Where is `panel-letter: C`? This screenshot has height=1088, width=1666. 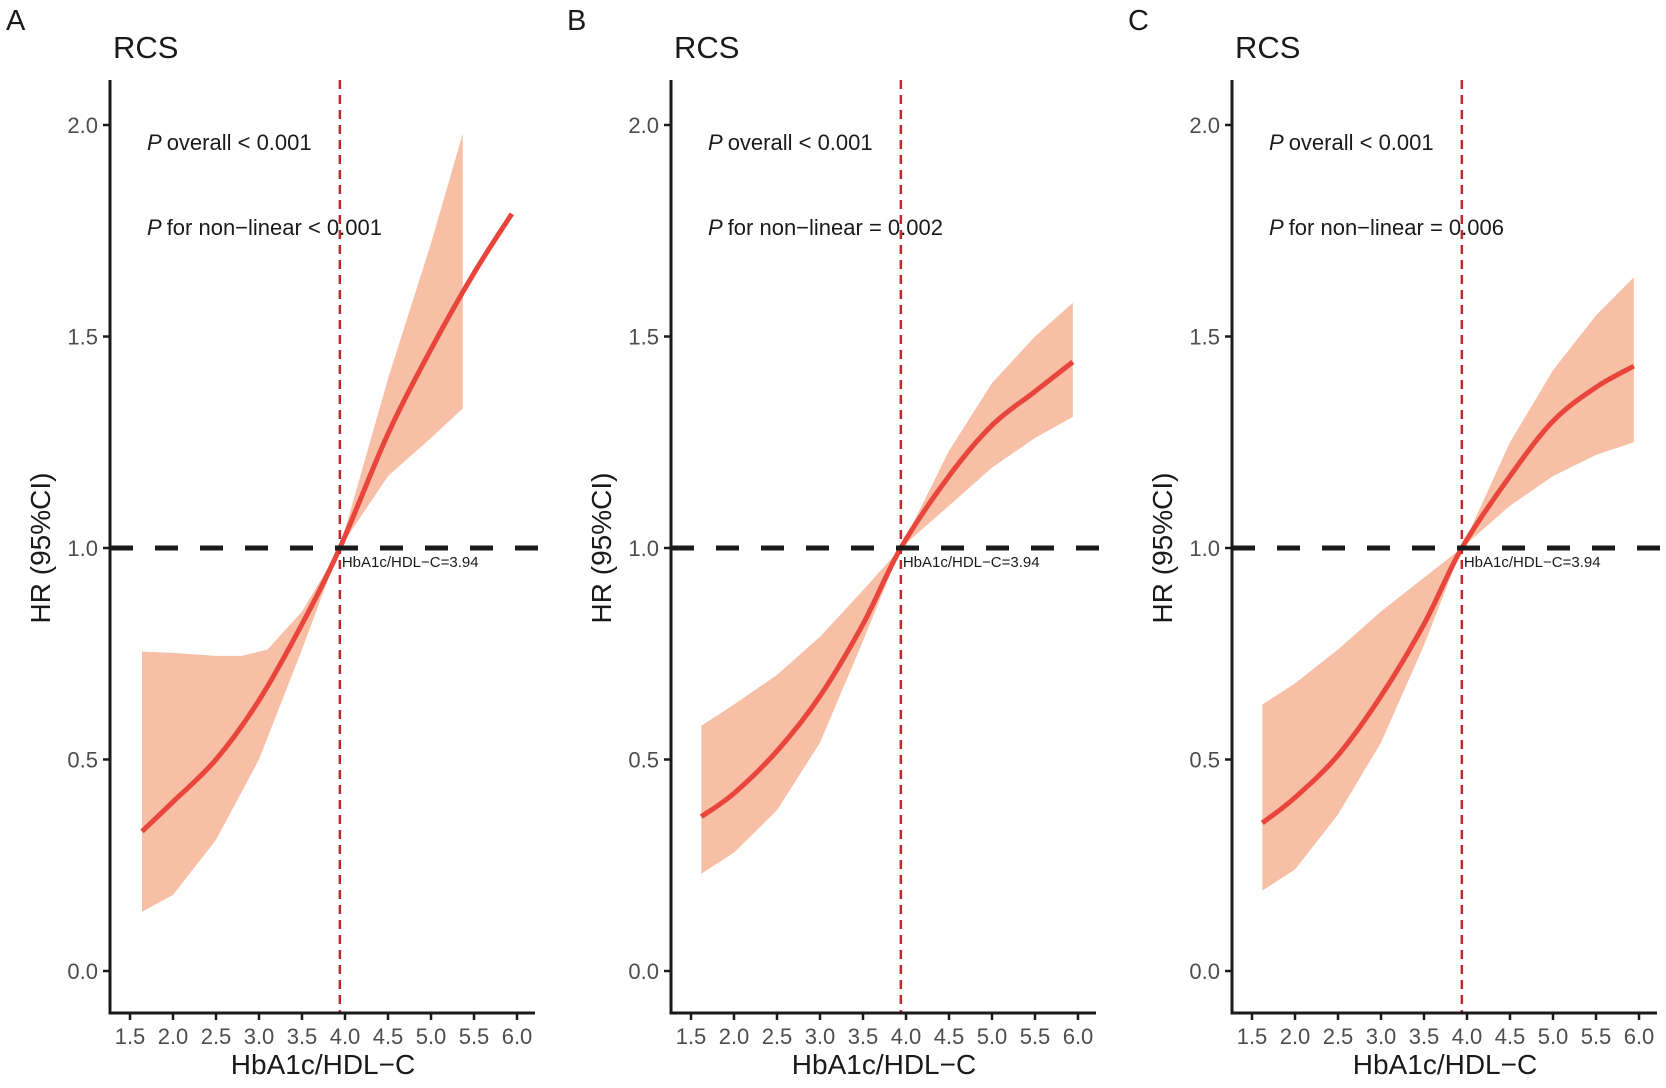
panel-letter: C is located at coordinates (1138, 21).